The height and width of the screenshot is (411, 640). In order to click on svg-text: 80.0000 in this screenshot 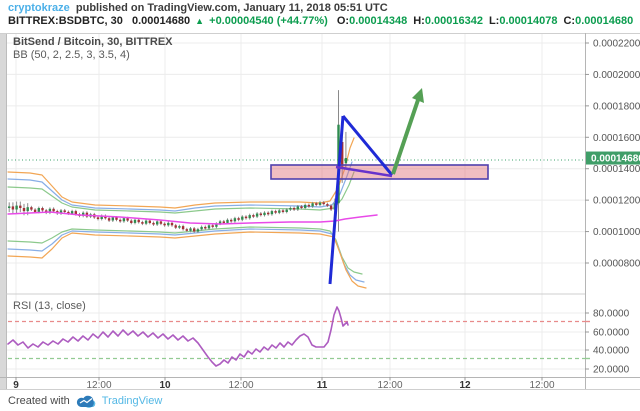, I will do `click(611, 314)`.